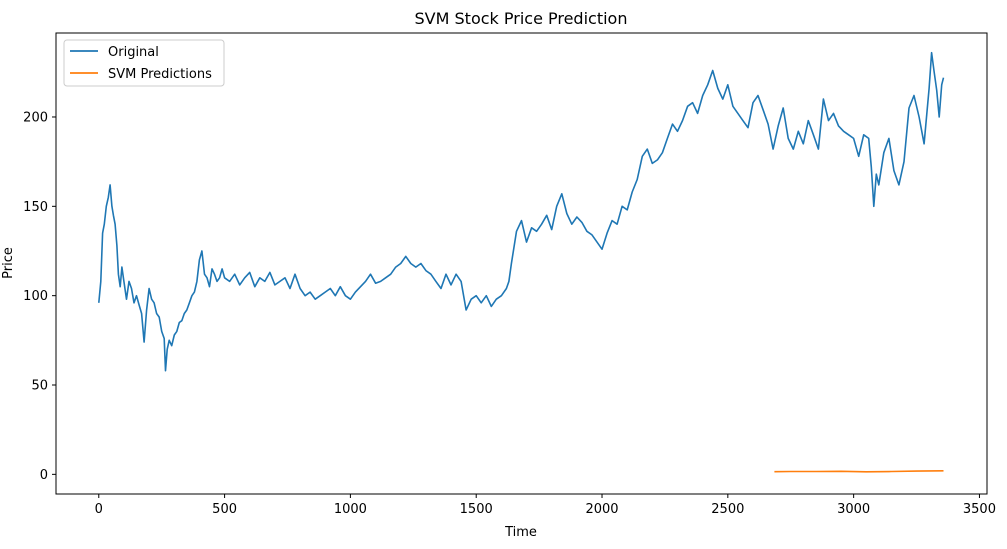 The width and height of the screenshot is (1007, 549). Describe the element at coordinates (133, 52) in the screenshot. I see `legend-label-original: Original` at that location.